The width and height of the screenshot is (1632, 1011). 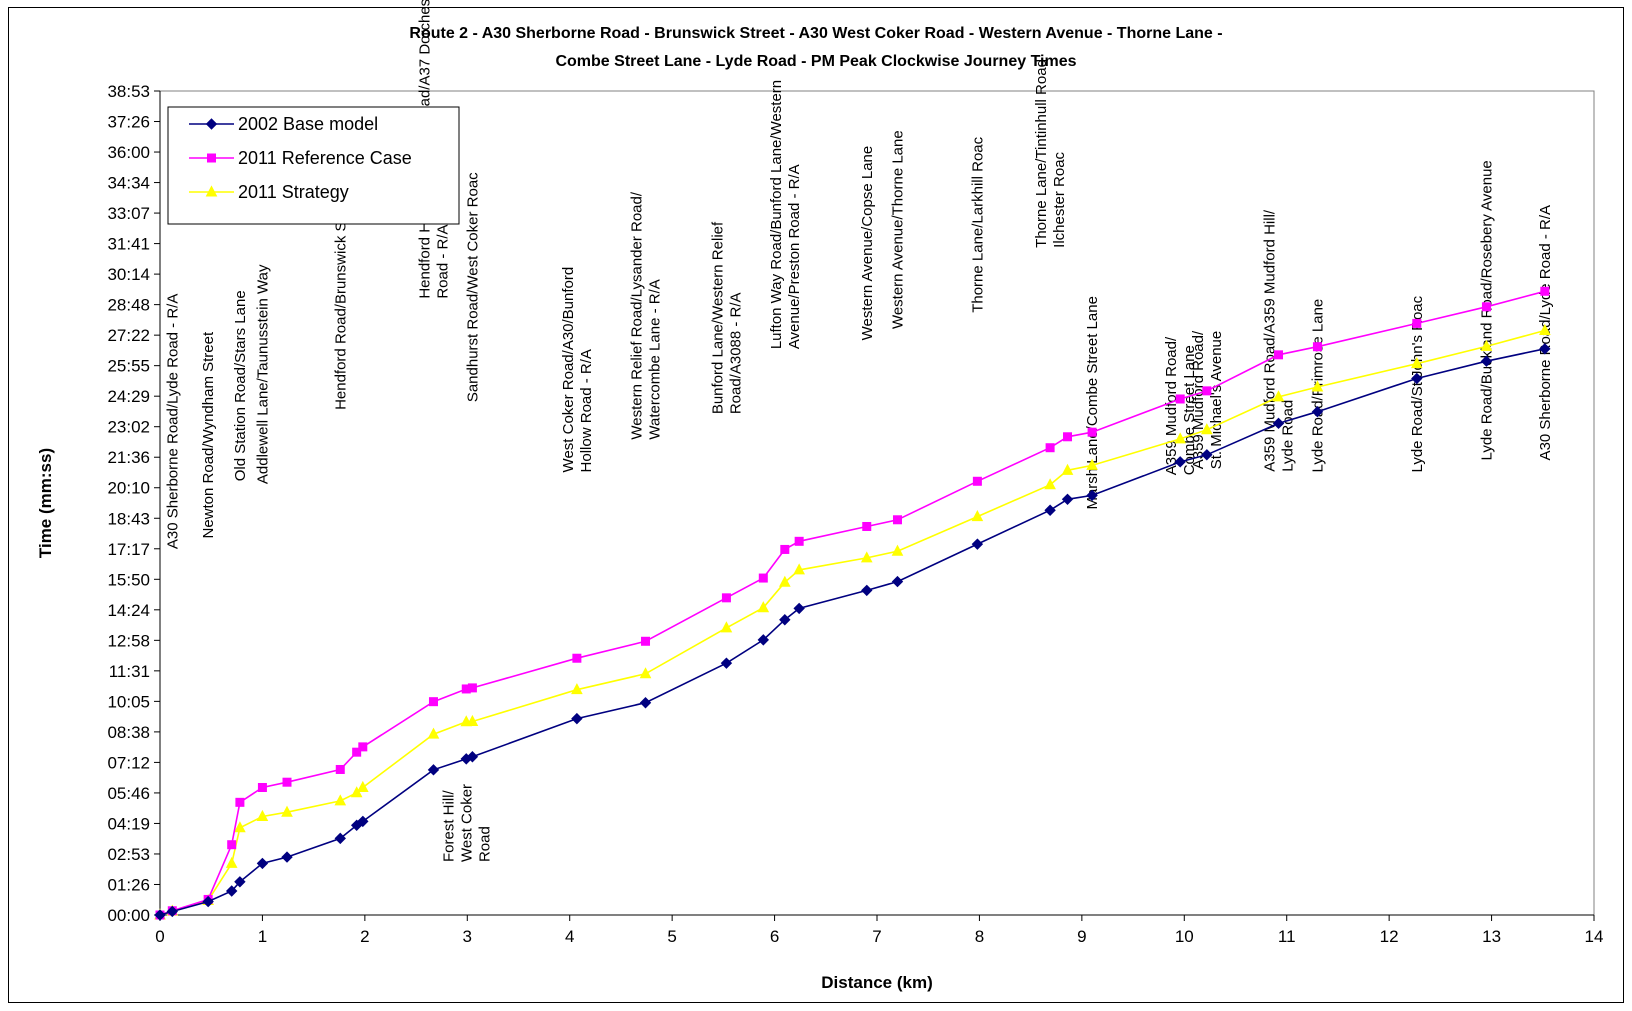 I want to click on annotation-line: Addlewell Lane/Taunusstein Way, so click(x=262, y=374).